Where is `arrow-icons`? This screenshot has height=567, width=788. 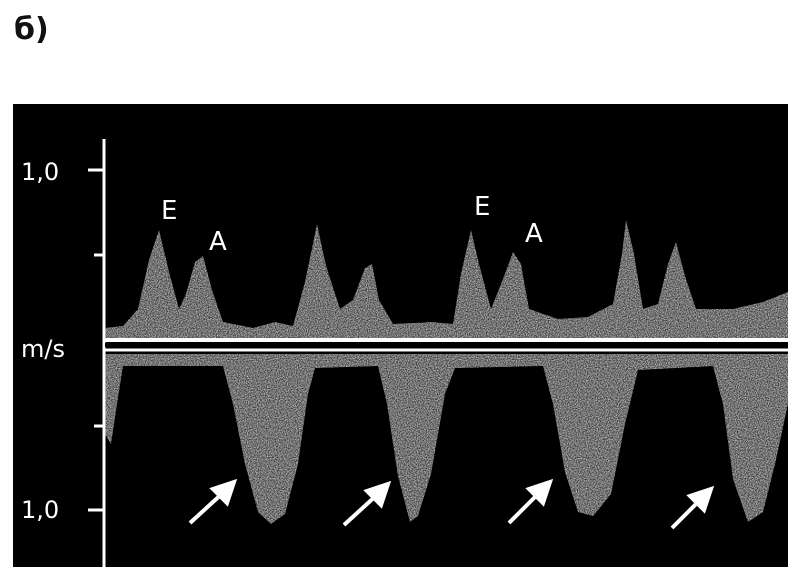
arrow-icons is located at coordinates (451, 504).